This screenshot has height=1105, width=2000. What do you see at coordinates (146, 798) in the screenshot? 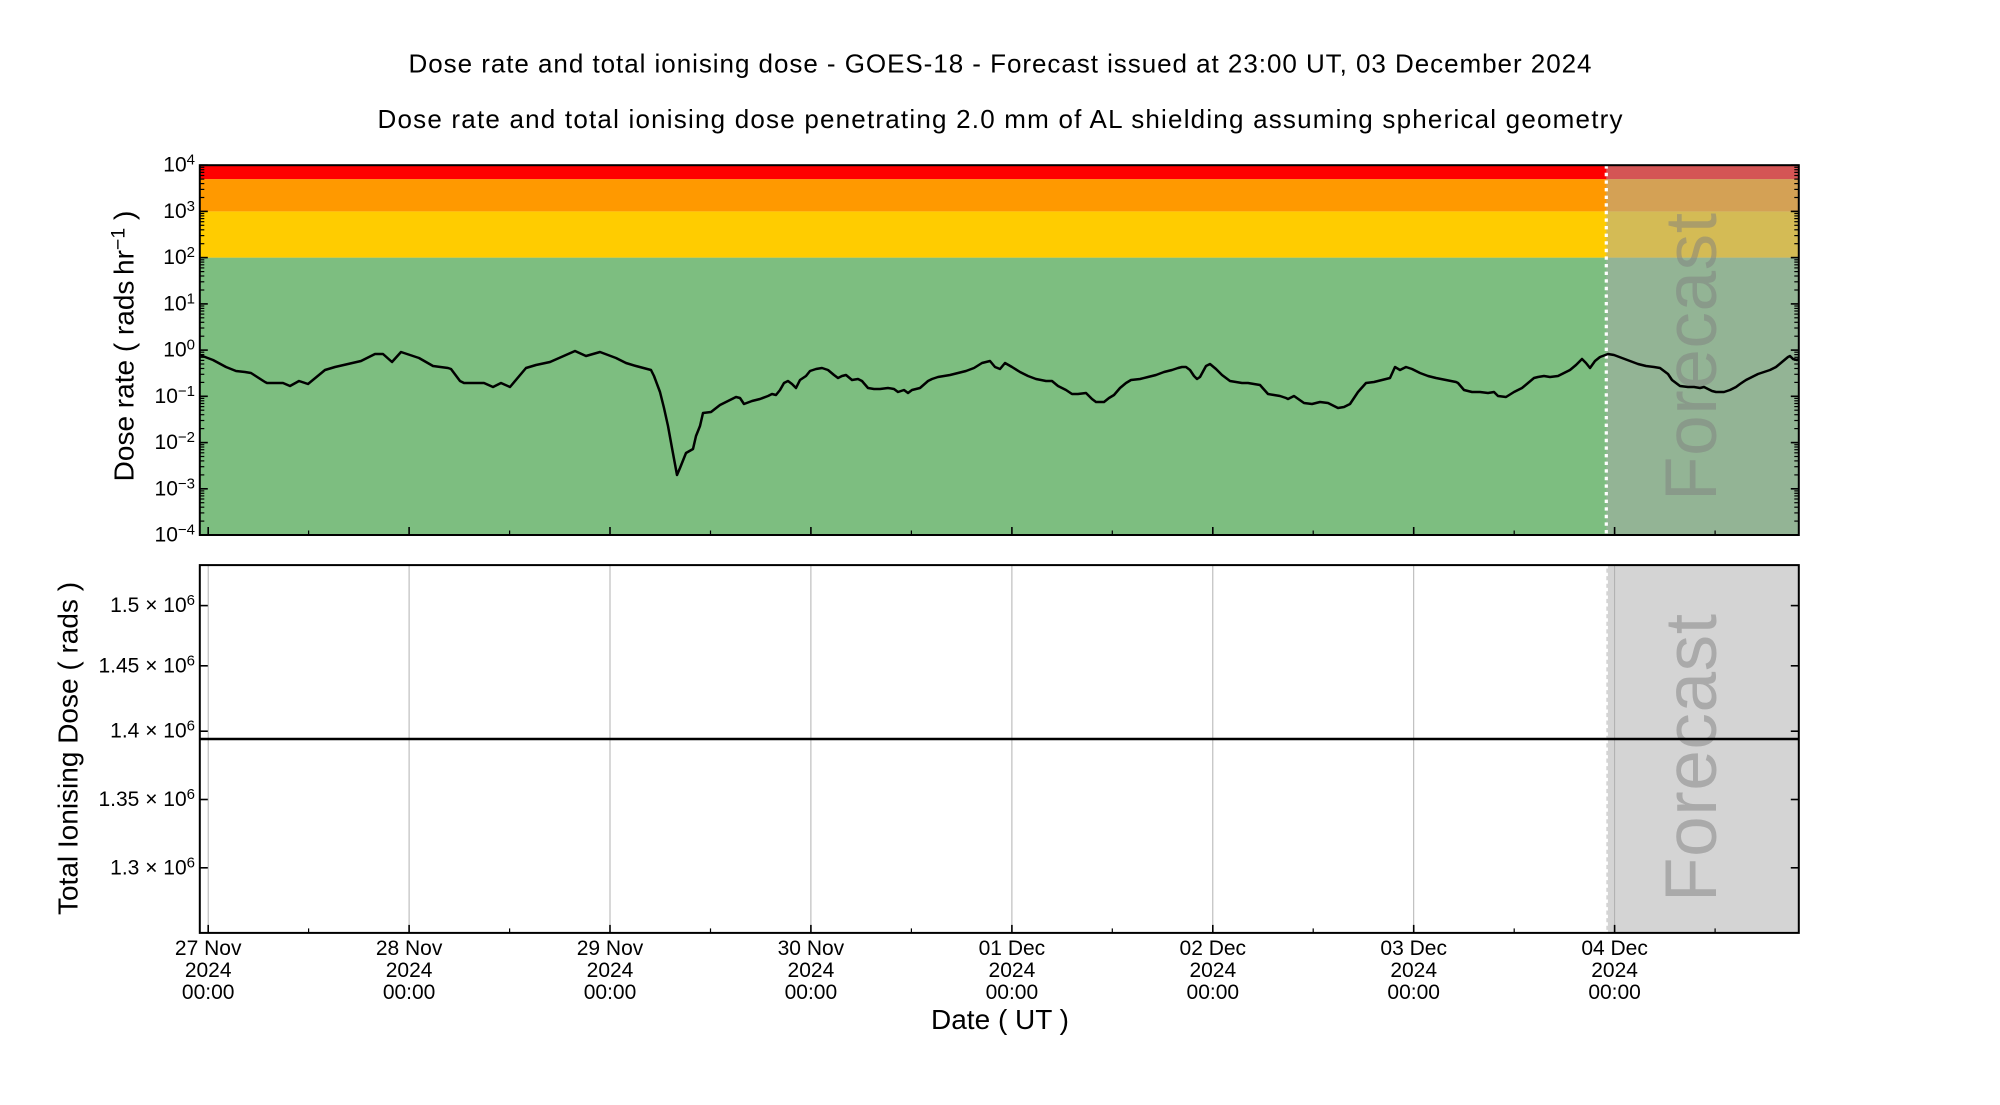
I see `svg-text: 1.35 × 10⁶` at bounding box center [146, 798].